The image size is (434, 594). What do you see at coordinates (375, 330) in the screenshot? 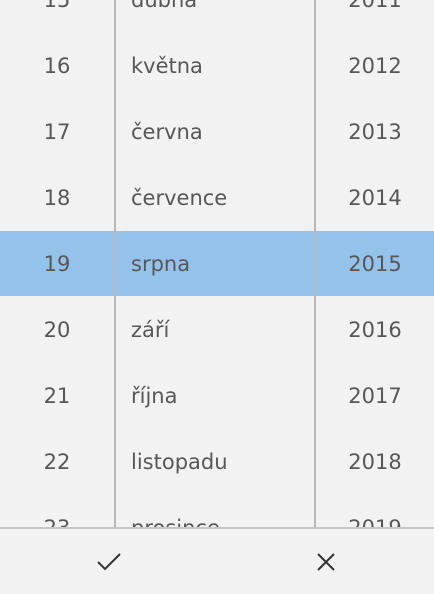
I see `year-item: 2016` at bounding box center [375, 330].